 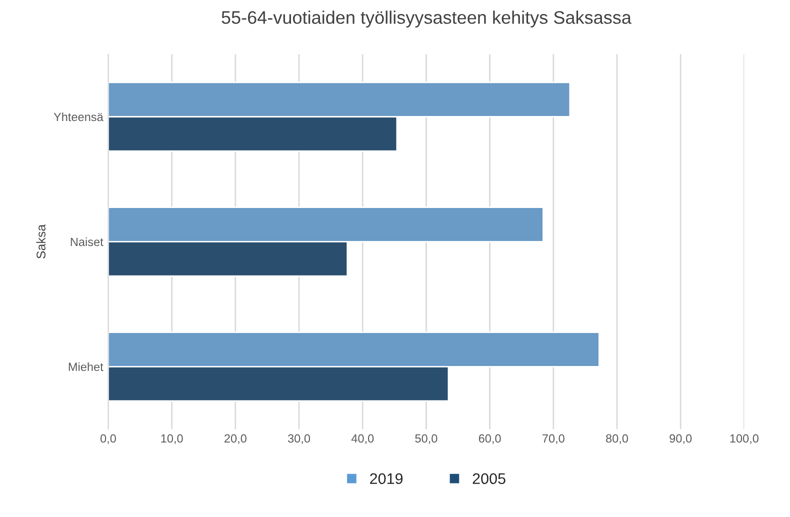 I want to click on legend-label: 2005, so click(x=489, y=478).